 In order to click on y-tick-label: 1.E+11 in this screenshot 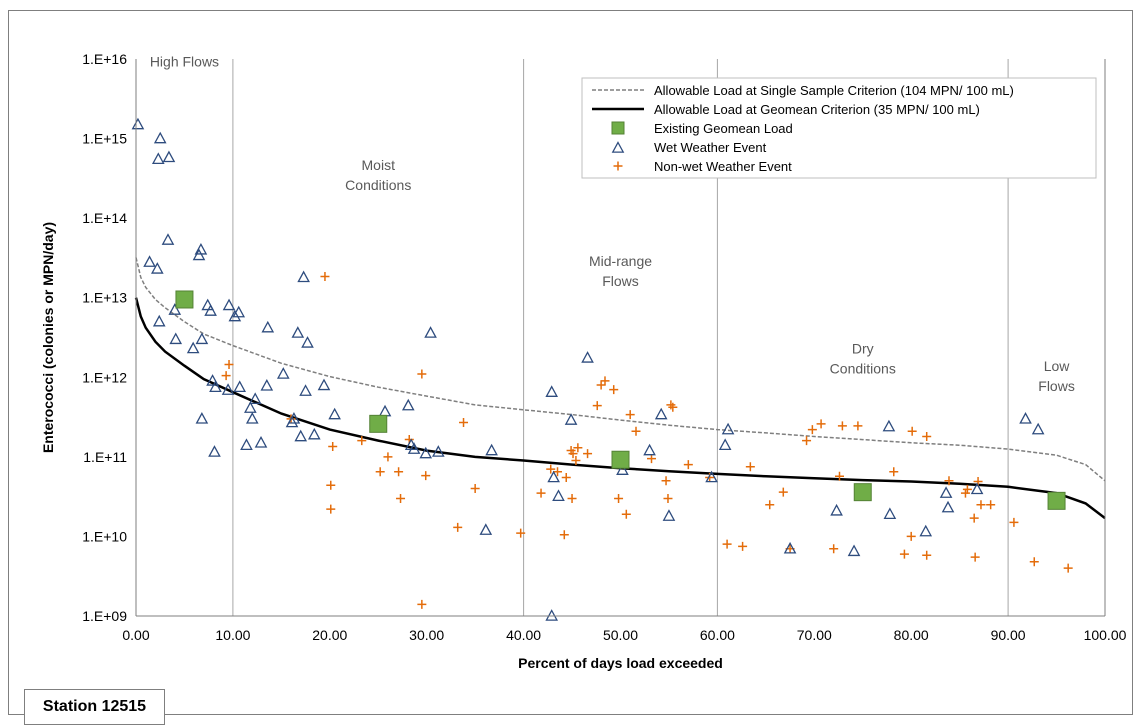, I will do `click(105, 457)`.